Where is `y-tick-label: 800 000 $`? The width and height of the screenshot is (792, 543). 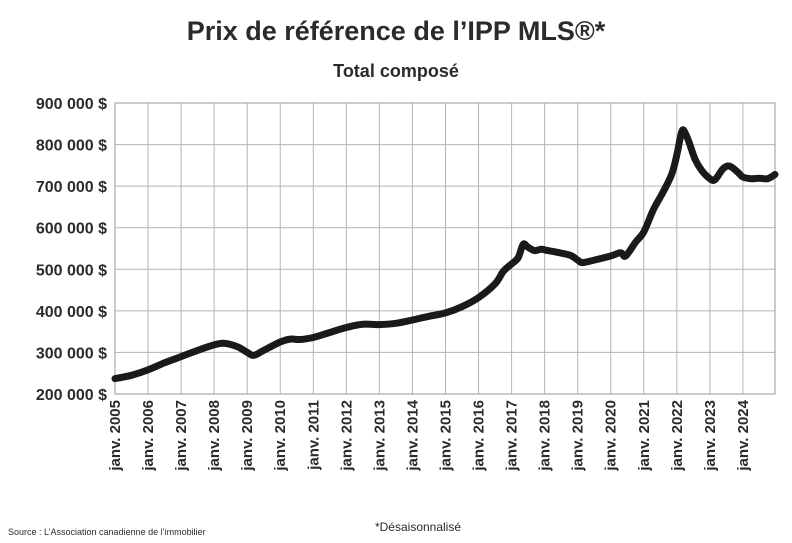 y-tick-label: 800 000 $ is located at coordinates (71, 146).